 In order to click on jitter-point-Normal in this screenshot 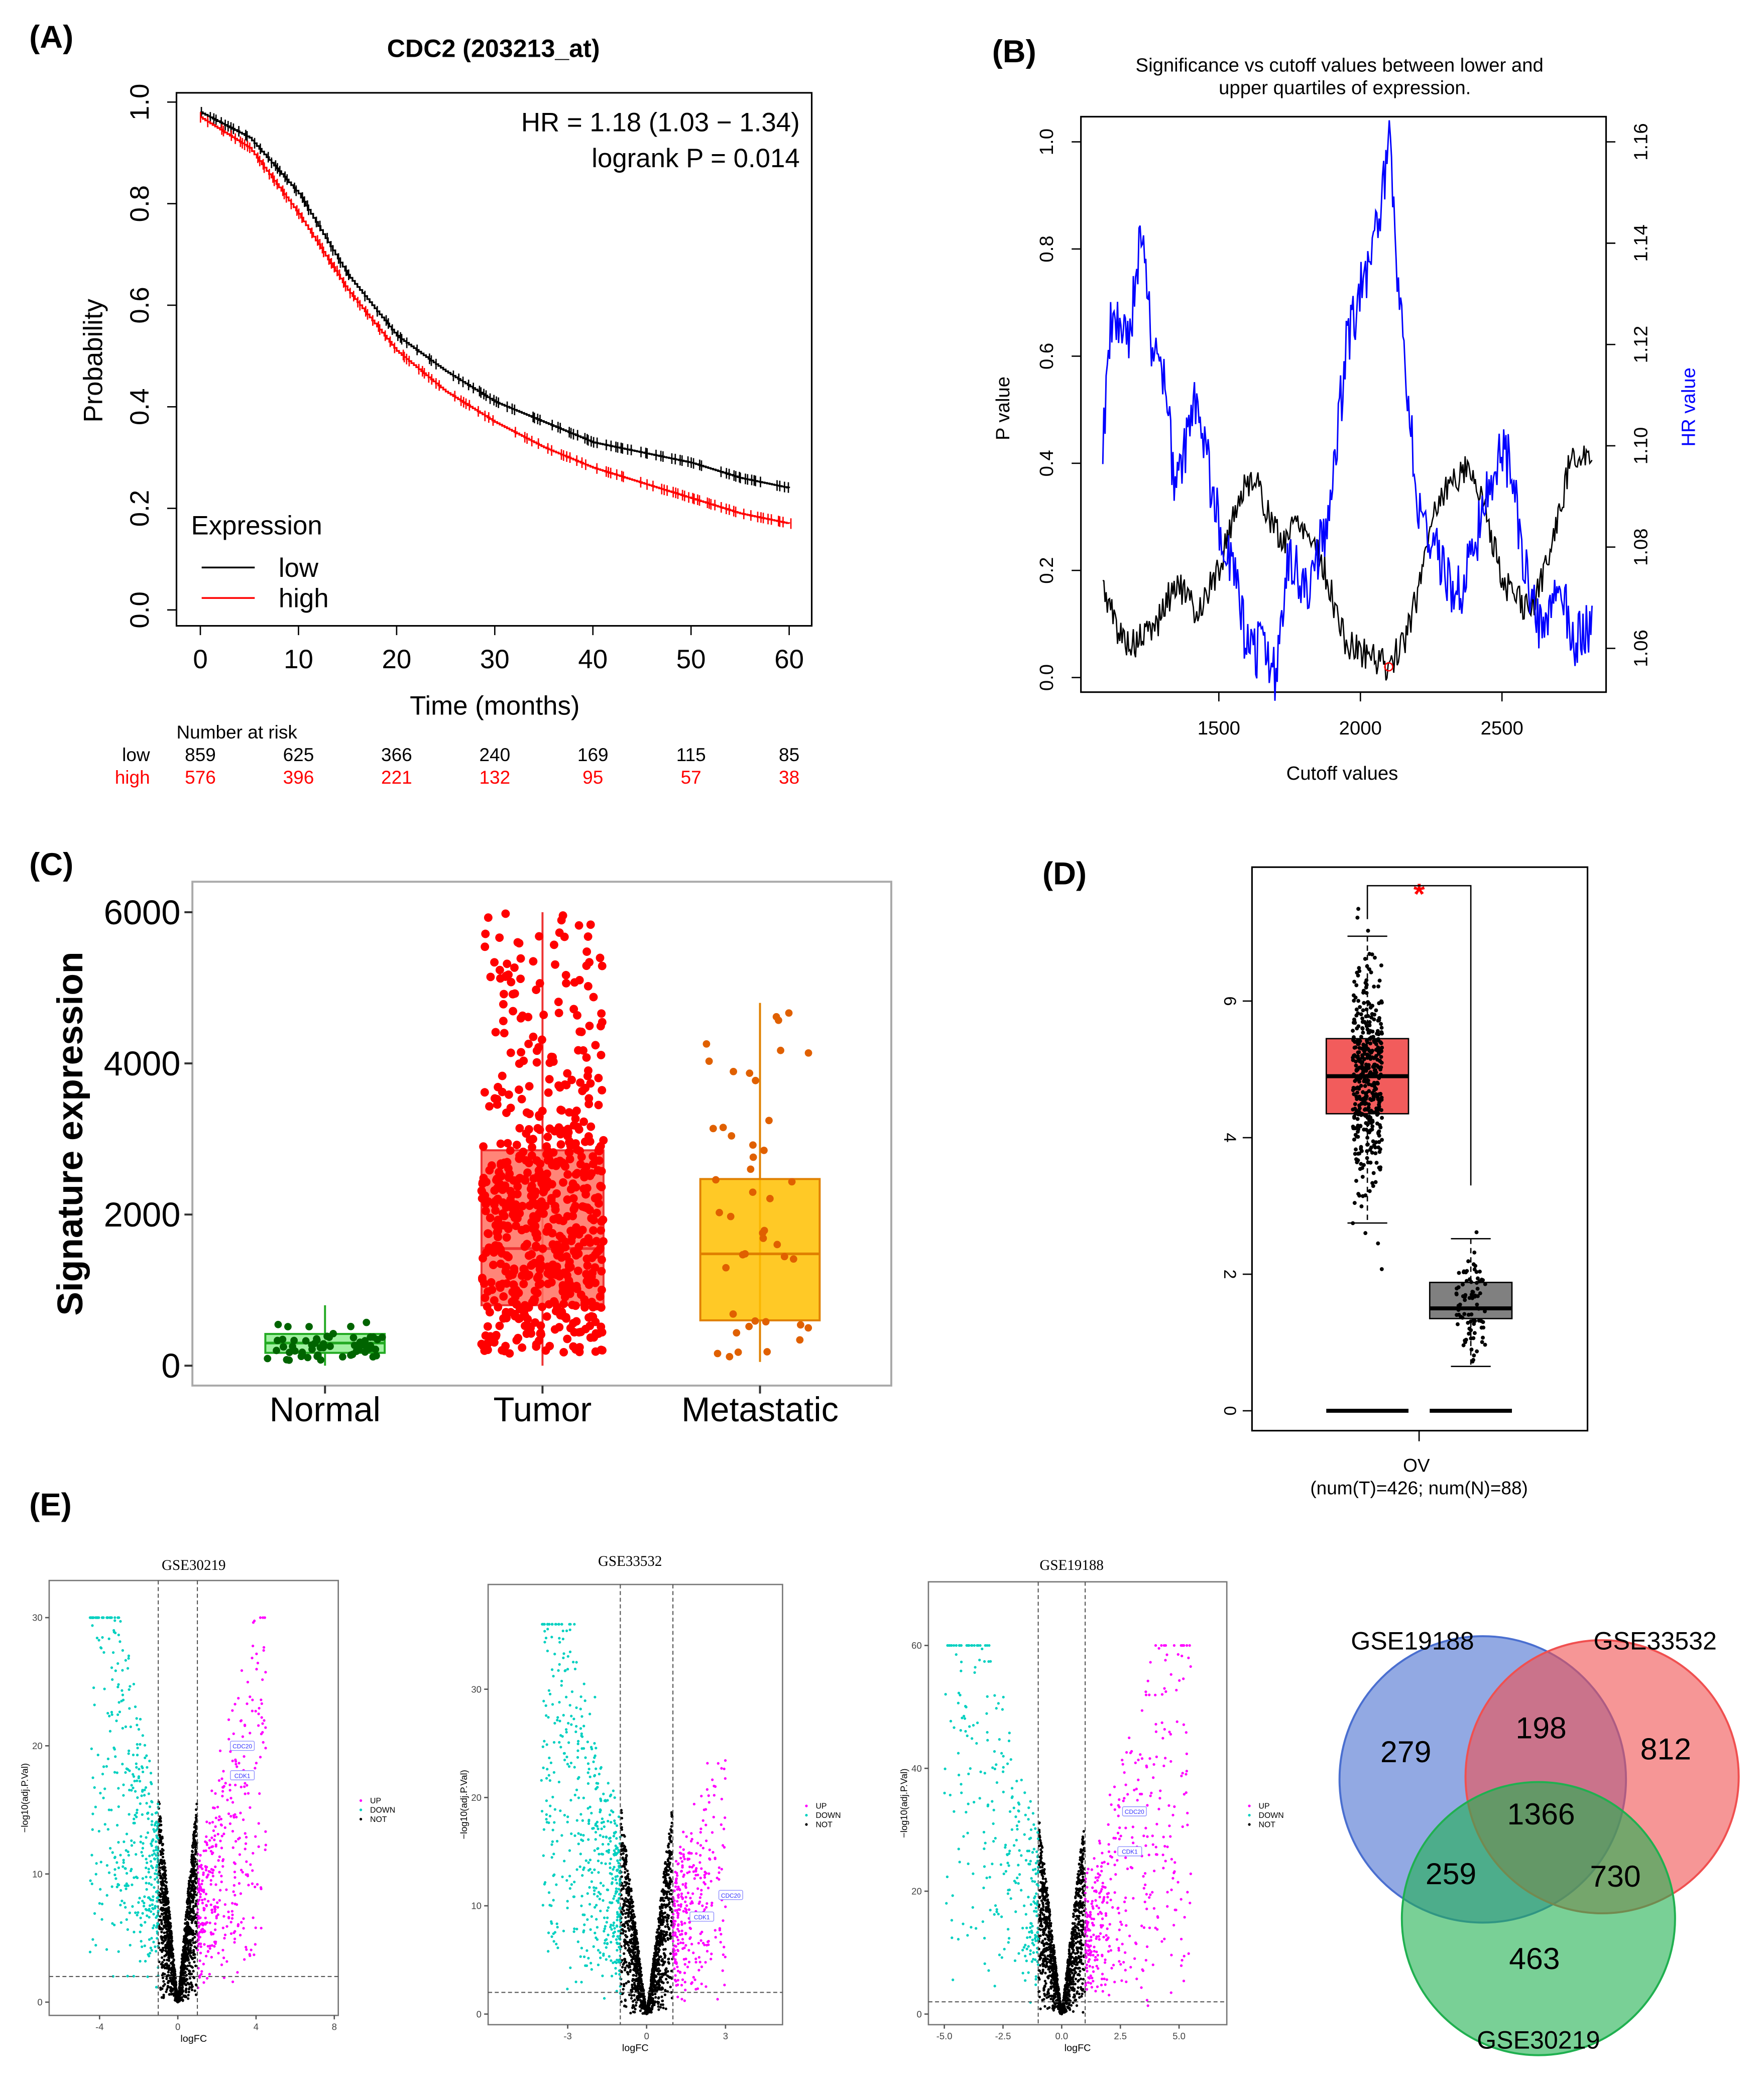, I will do `click(365, 1345)`.